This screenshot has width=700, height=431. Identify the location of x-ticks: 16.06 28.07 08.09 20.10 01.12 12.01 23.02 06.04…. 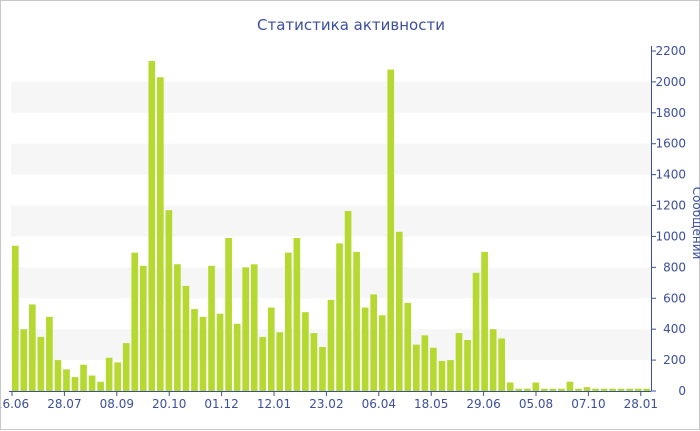
(329, 401).